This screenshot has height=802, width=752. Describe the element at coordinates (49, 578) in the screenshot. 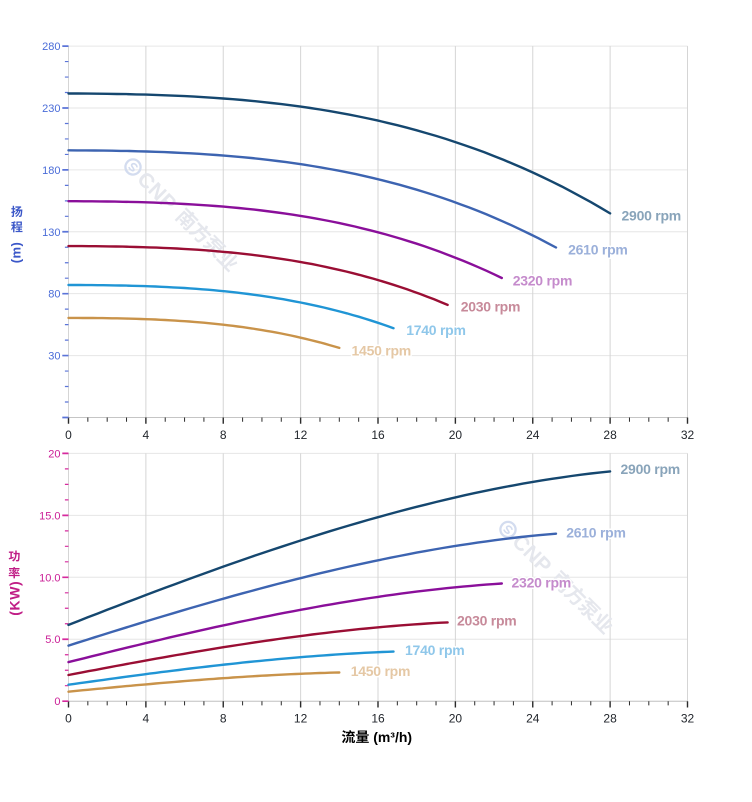

I see `svg-text: 10.0` at that location.